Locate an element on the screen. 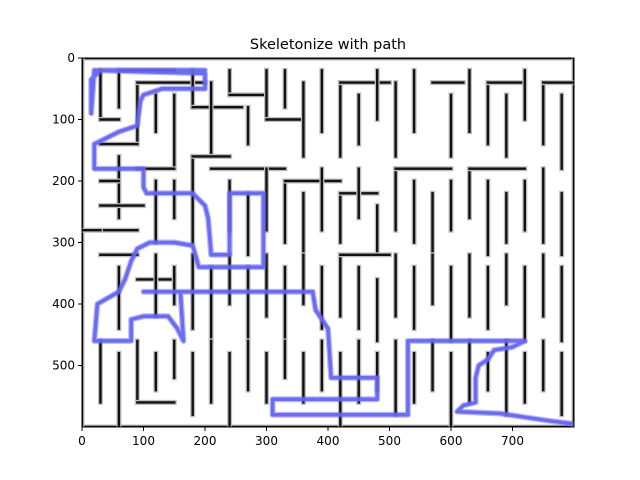 The width and height of the screenshot is (640, 480). x-tick-label: 400 is located at coordinates (328, 441).